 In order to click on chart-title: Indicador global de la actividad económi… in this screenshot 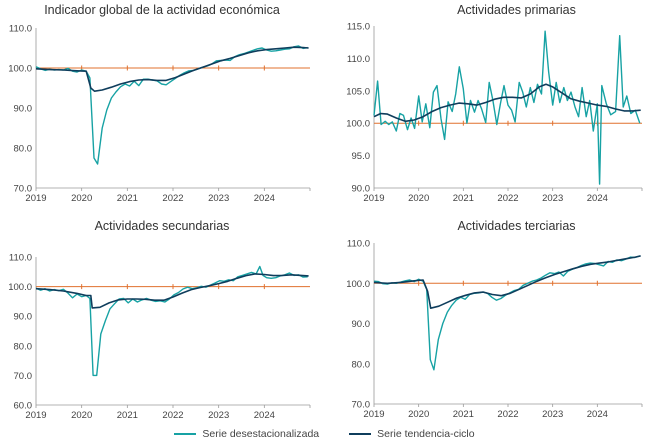, I will do `click(162, 10)`.